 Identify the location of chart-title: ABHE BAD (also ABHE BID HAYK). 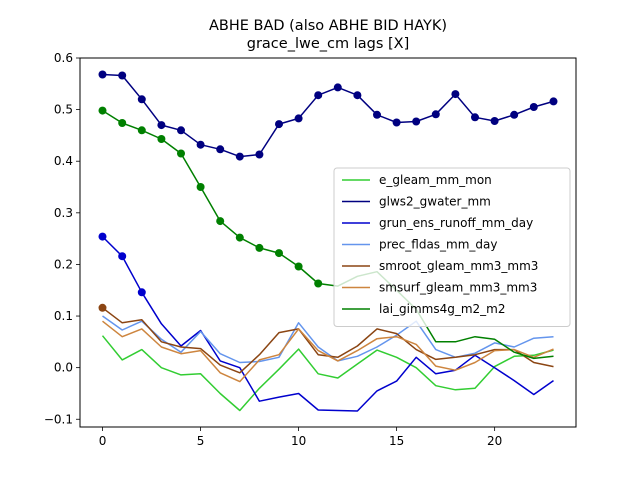
(328, 26).